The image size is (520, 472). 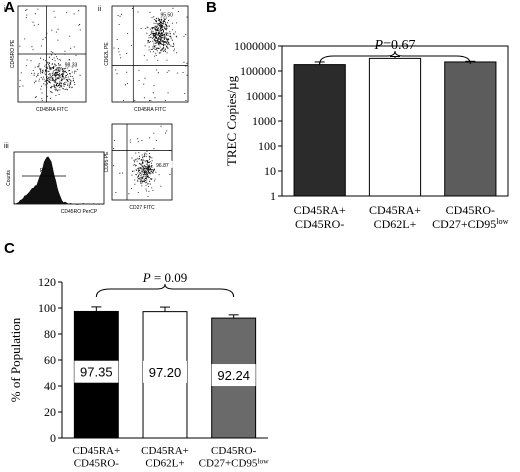 What do you see at coordinates (273, 196) in the screenshot?
I see `y-tick-label: 1` at bounding box center [273, 196].